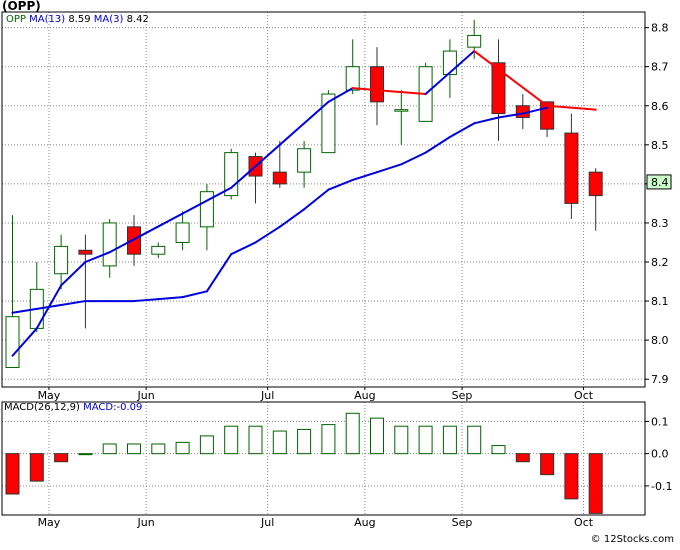  What do you see at coordinates (660, 106) in the screenshot?
I see `price-y-tick-label: 8.6` at bounding box center [660, 106].